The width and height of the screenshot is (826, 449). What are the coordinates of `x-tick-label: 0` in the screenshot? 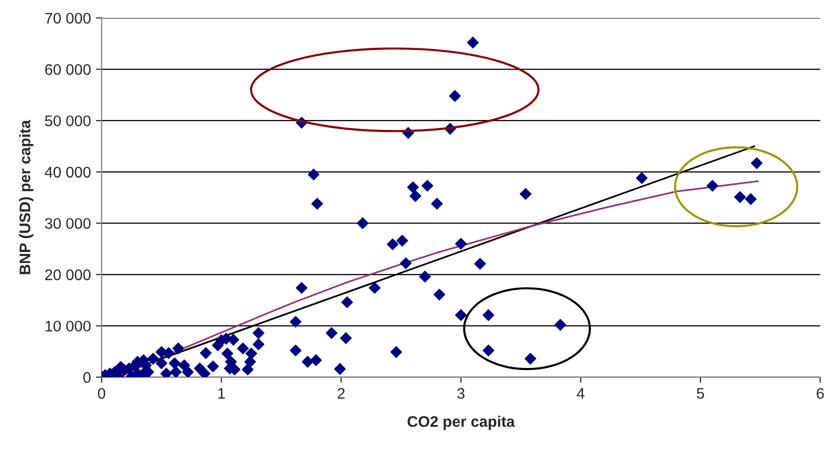 It's located at (102, 393).